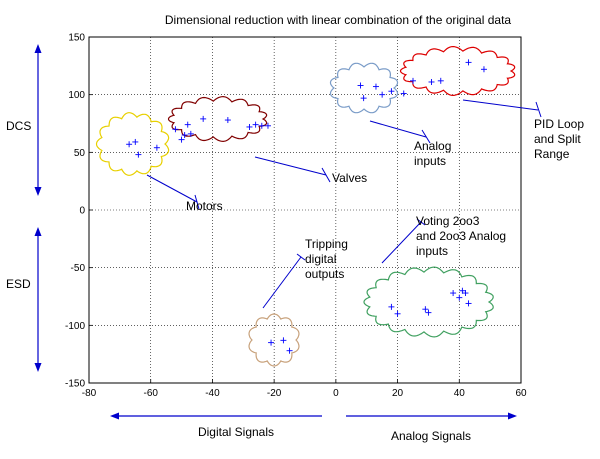  Describe the element at coordinates (89, 393) in the screenshot. I see `x-tick-label: -80` at that location.